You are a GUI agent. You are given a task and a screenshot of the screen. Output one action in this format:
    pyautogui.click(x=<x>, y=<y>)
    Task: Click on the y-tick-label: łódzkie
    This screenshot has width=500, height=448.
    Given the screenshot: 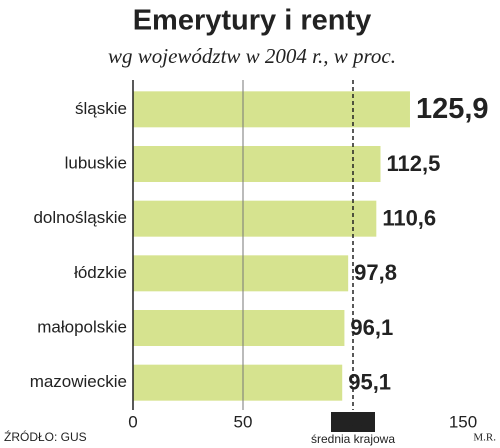 What is the action you would take?
    pyautogui.click(x=100, y=272)
    